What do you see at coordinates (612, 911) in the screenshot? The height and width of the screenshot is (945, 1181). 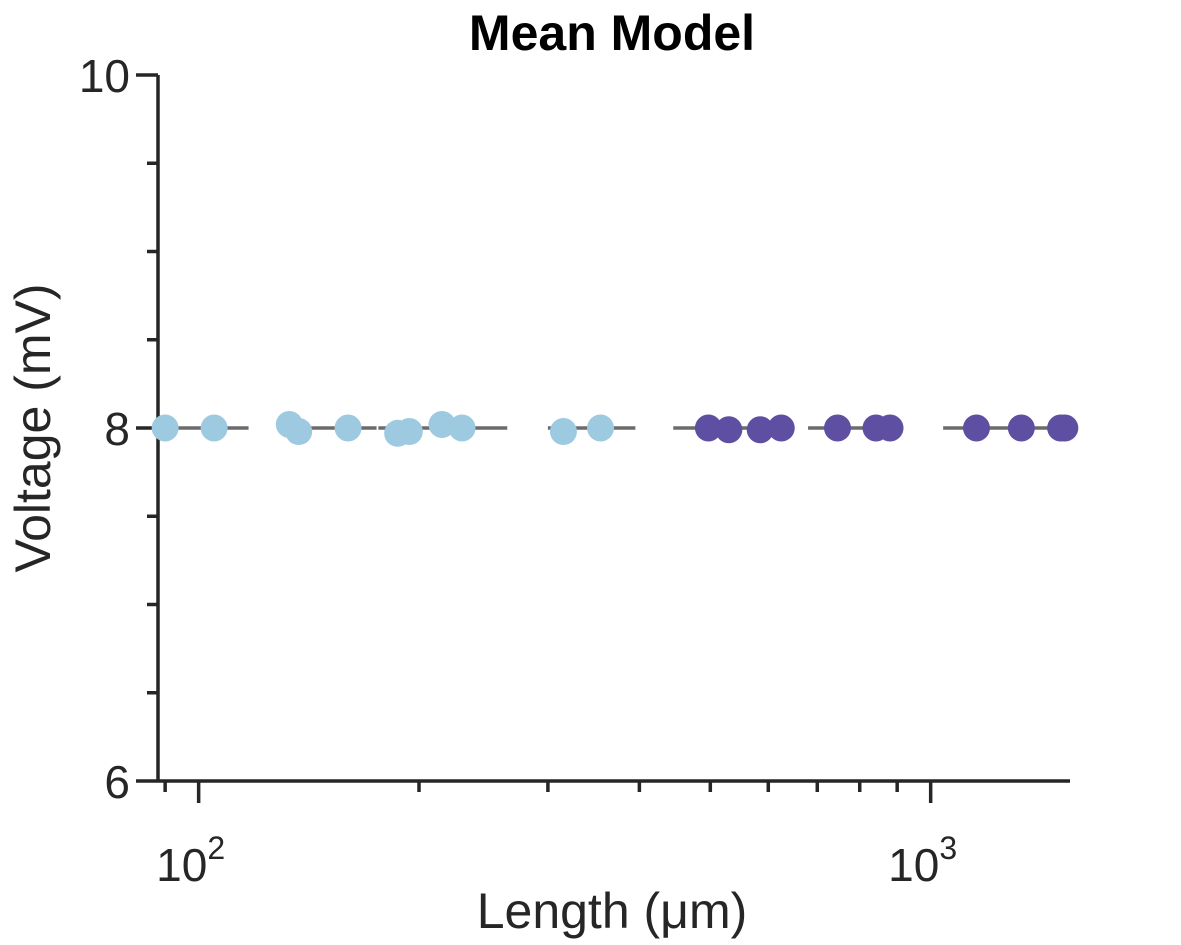 I see `x-axis-label: Length (μm)` at bounding box center [612, 911].